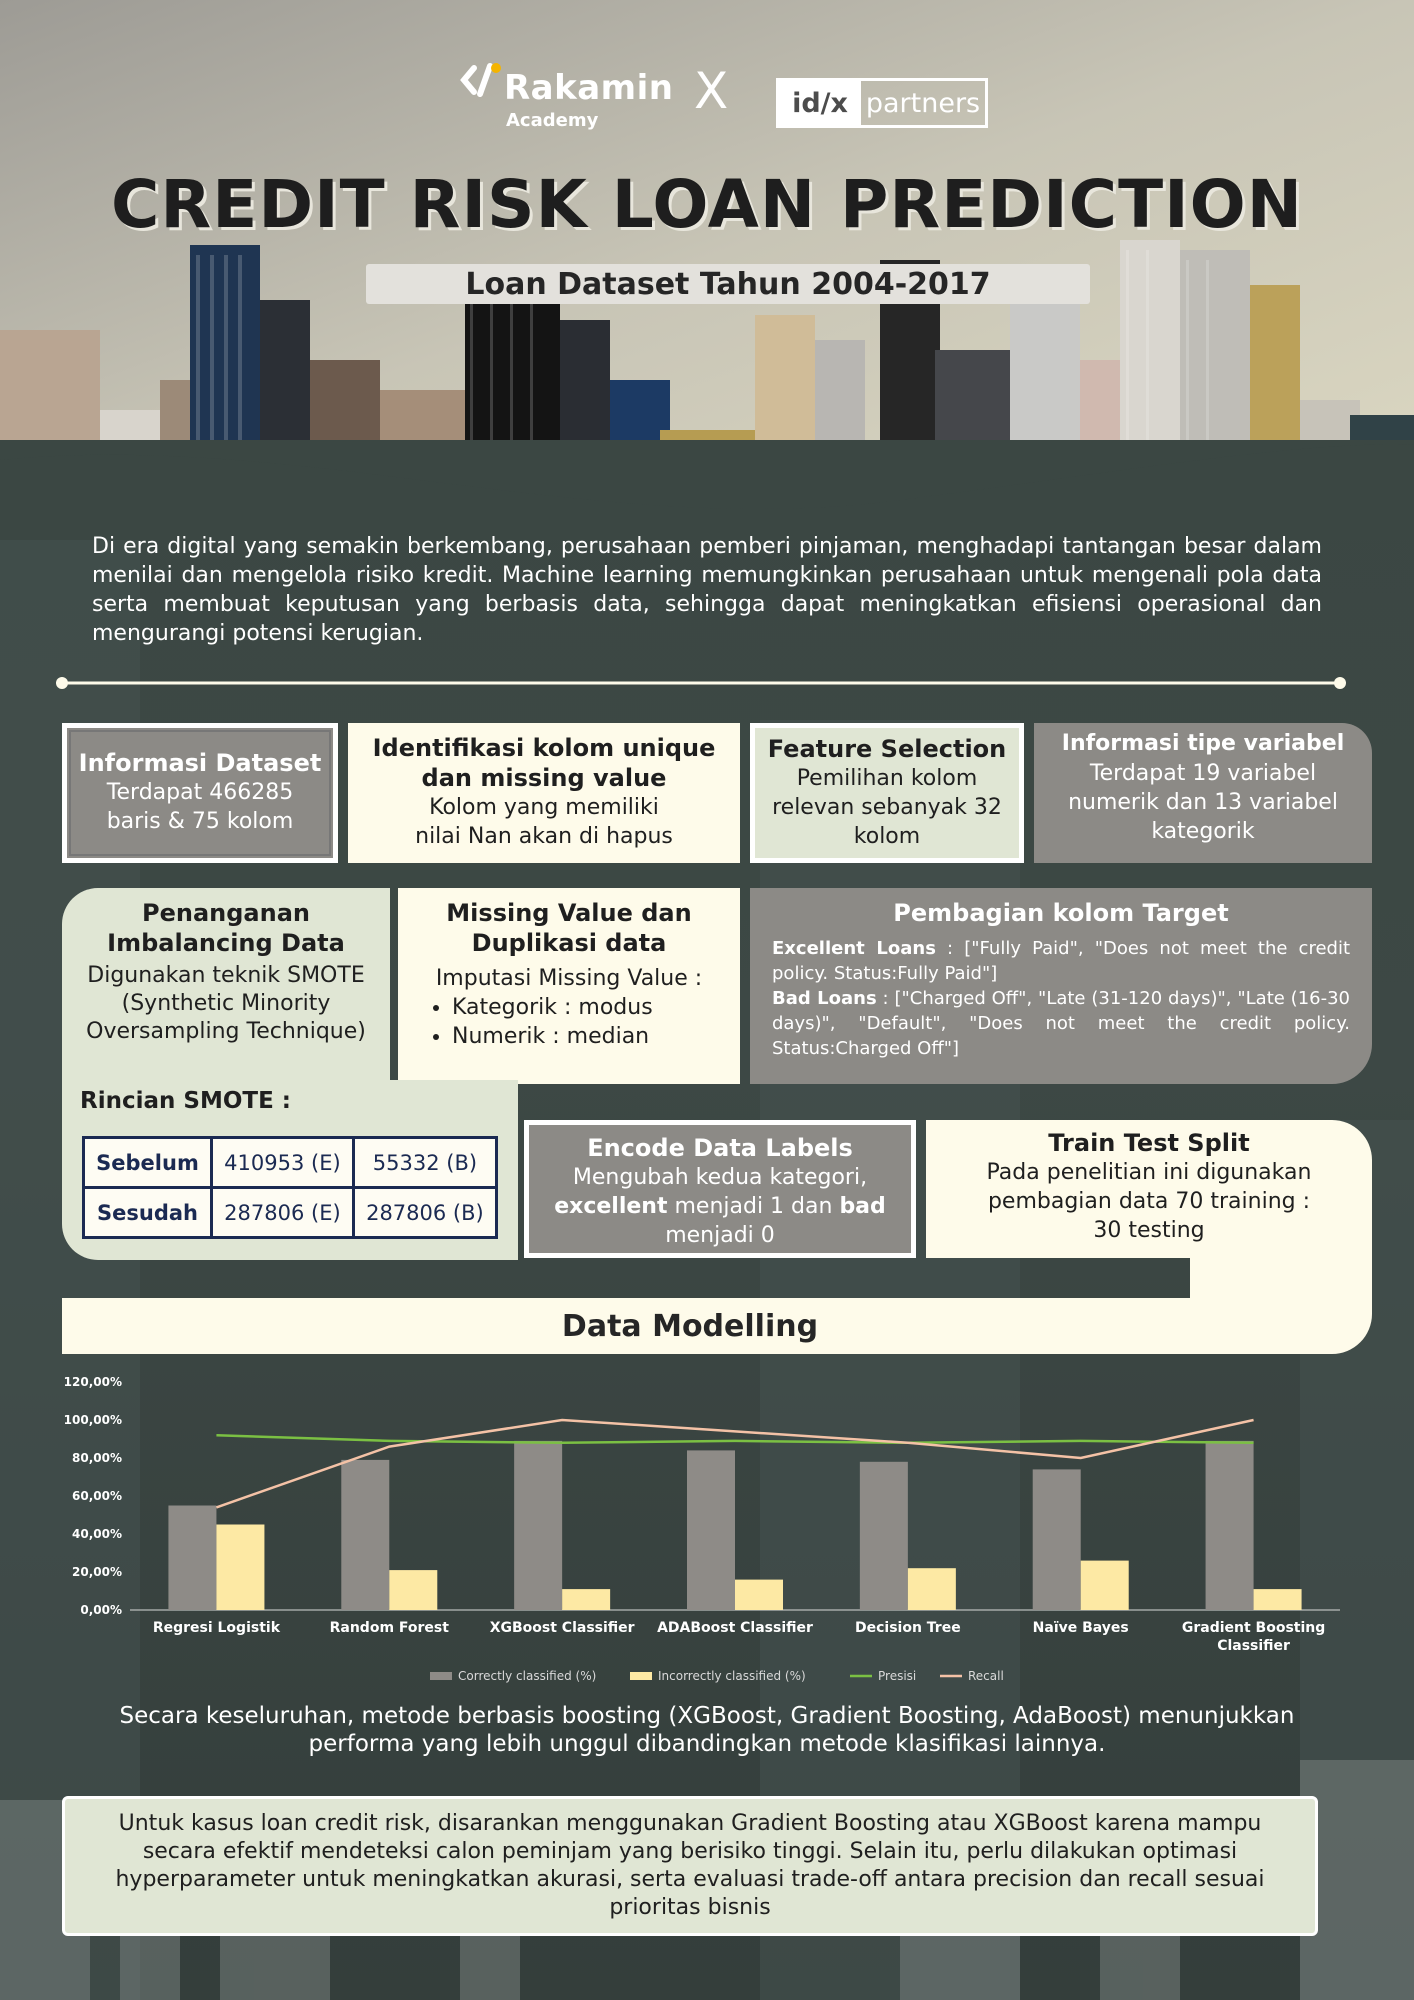 The width and height of the screenshot is (1414, 2000). What do you see at coordinates (101, 1610) in the screenshot?
I see `y-tick-label: 0,00%` at bounding box center [101, 1610].